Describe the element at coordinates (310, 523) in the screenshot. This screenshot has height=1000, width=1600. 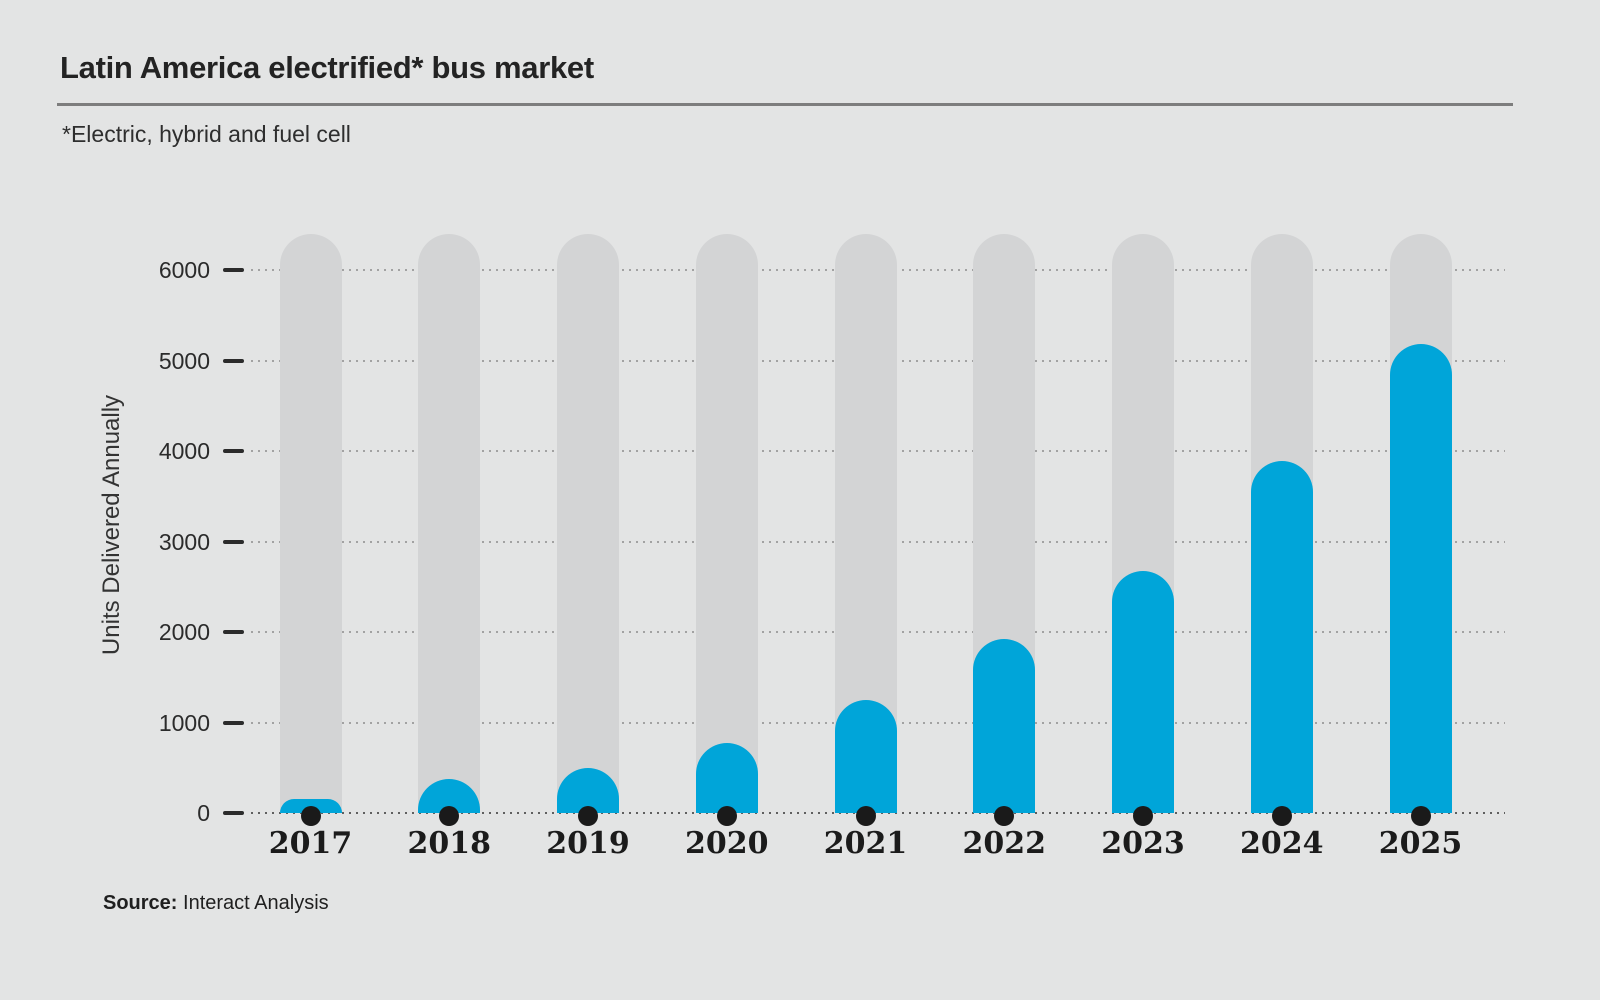
I see `bar-track-2017` at that location.